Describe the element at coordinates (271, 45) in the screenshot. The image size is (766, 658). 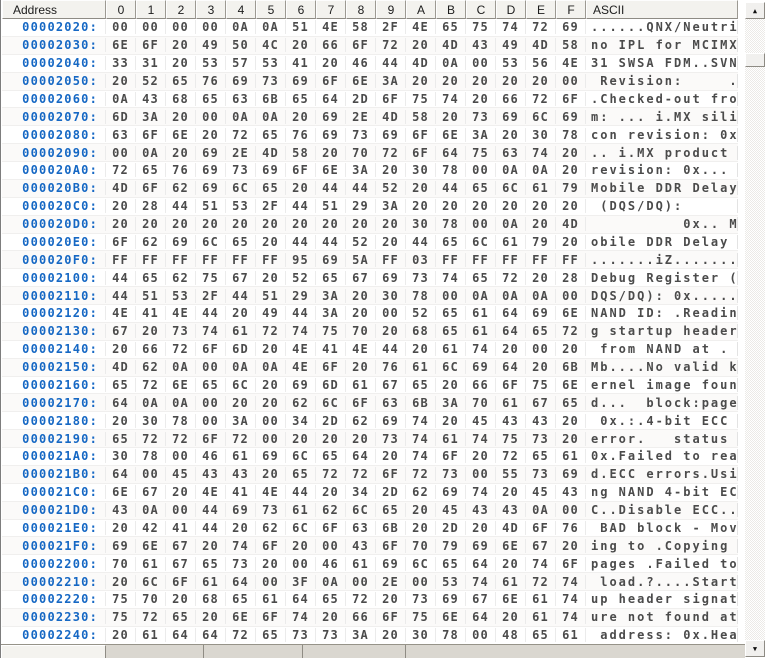
I see `hex-byte-cell: 4C` at that location.